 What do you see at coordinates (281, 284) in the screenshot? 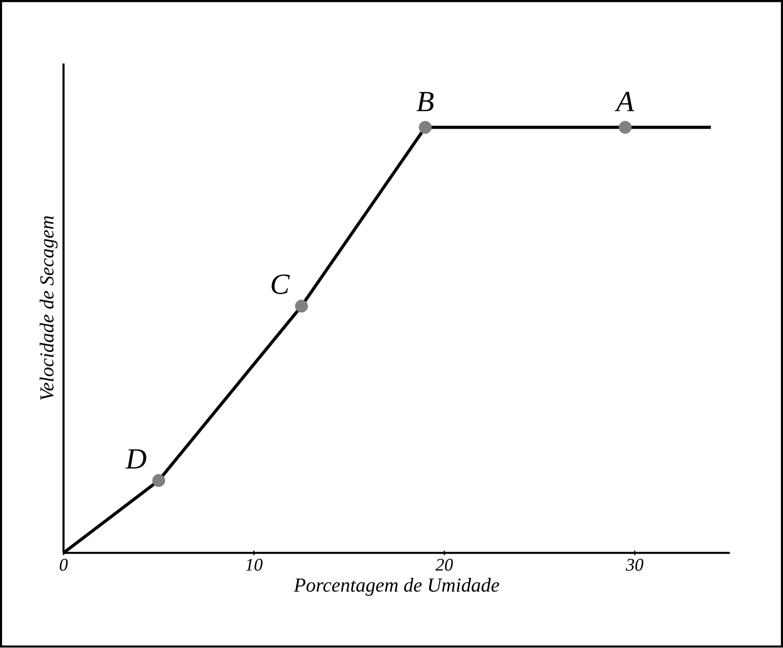
I see `annotation: C` at bounding box center [281, 284].